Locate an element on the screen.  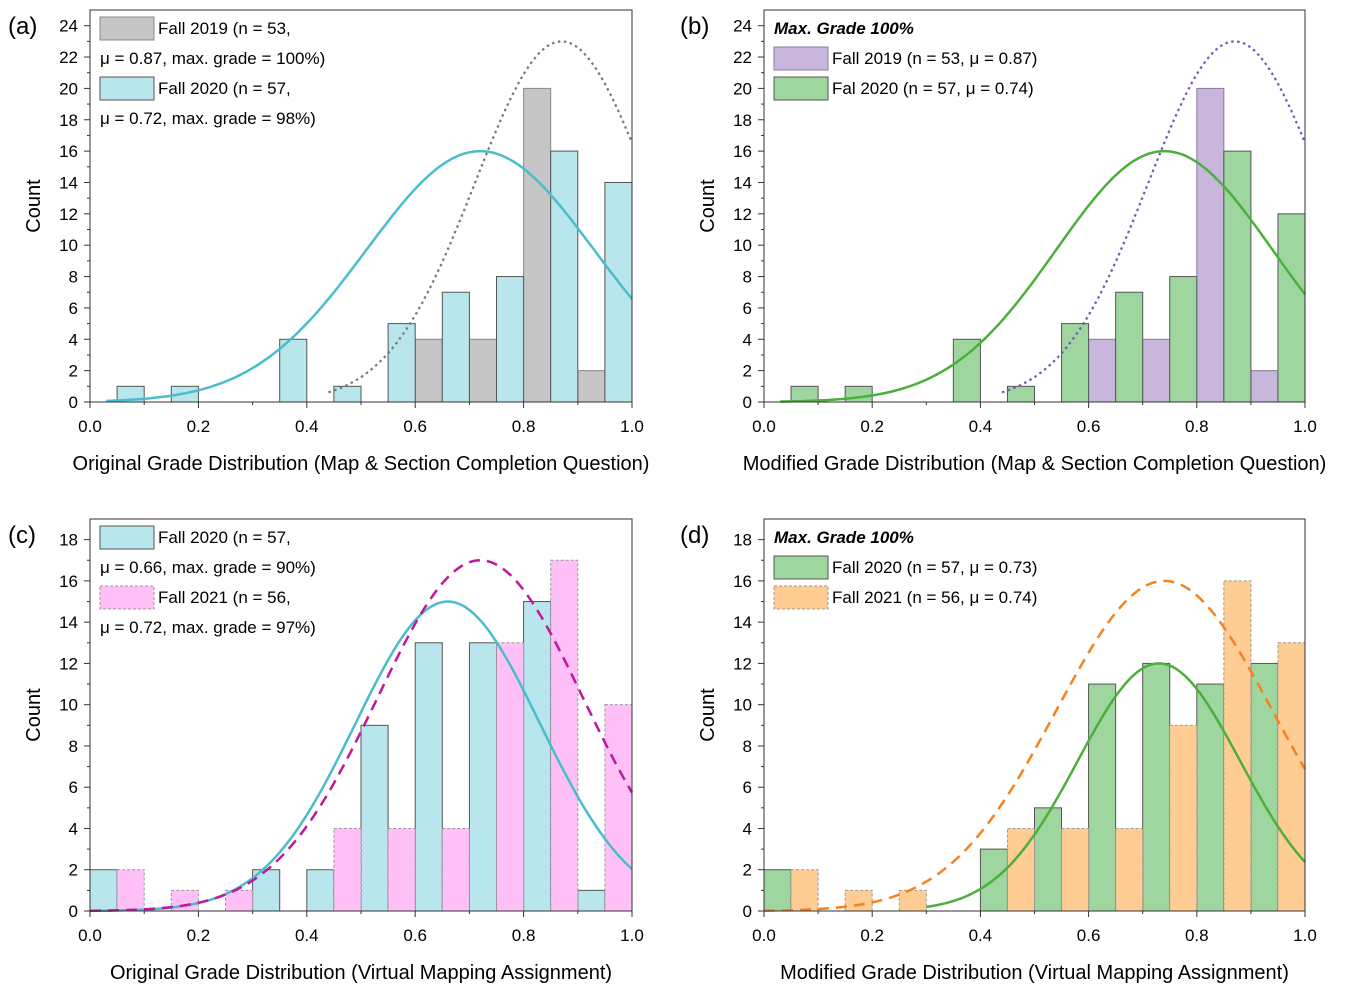
y-tick-label: 18 is located at coordinates (68, 120).